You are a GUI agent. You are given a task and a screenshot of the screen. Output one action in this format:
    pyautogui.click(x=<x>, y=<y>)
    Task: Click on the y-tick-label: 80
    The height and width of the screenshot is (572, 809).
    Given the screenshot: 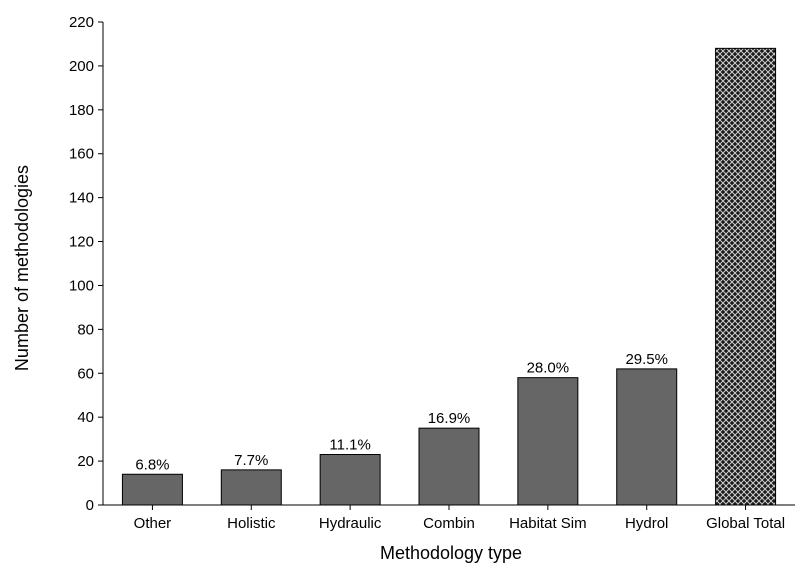 What is the action you would take?
    pyautogui.click(x=85, y=329)
    